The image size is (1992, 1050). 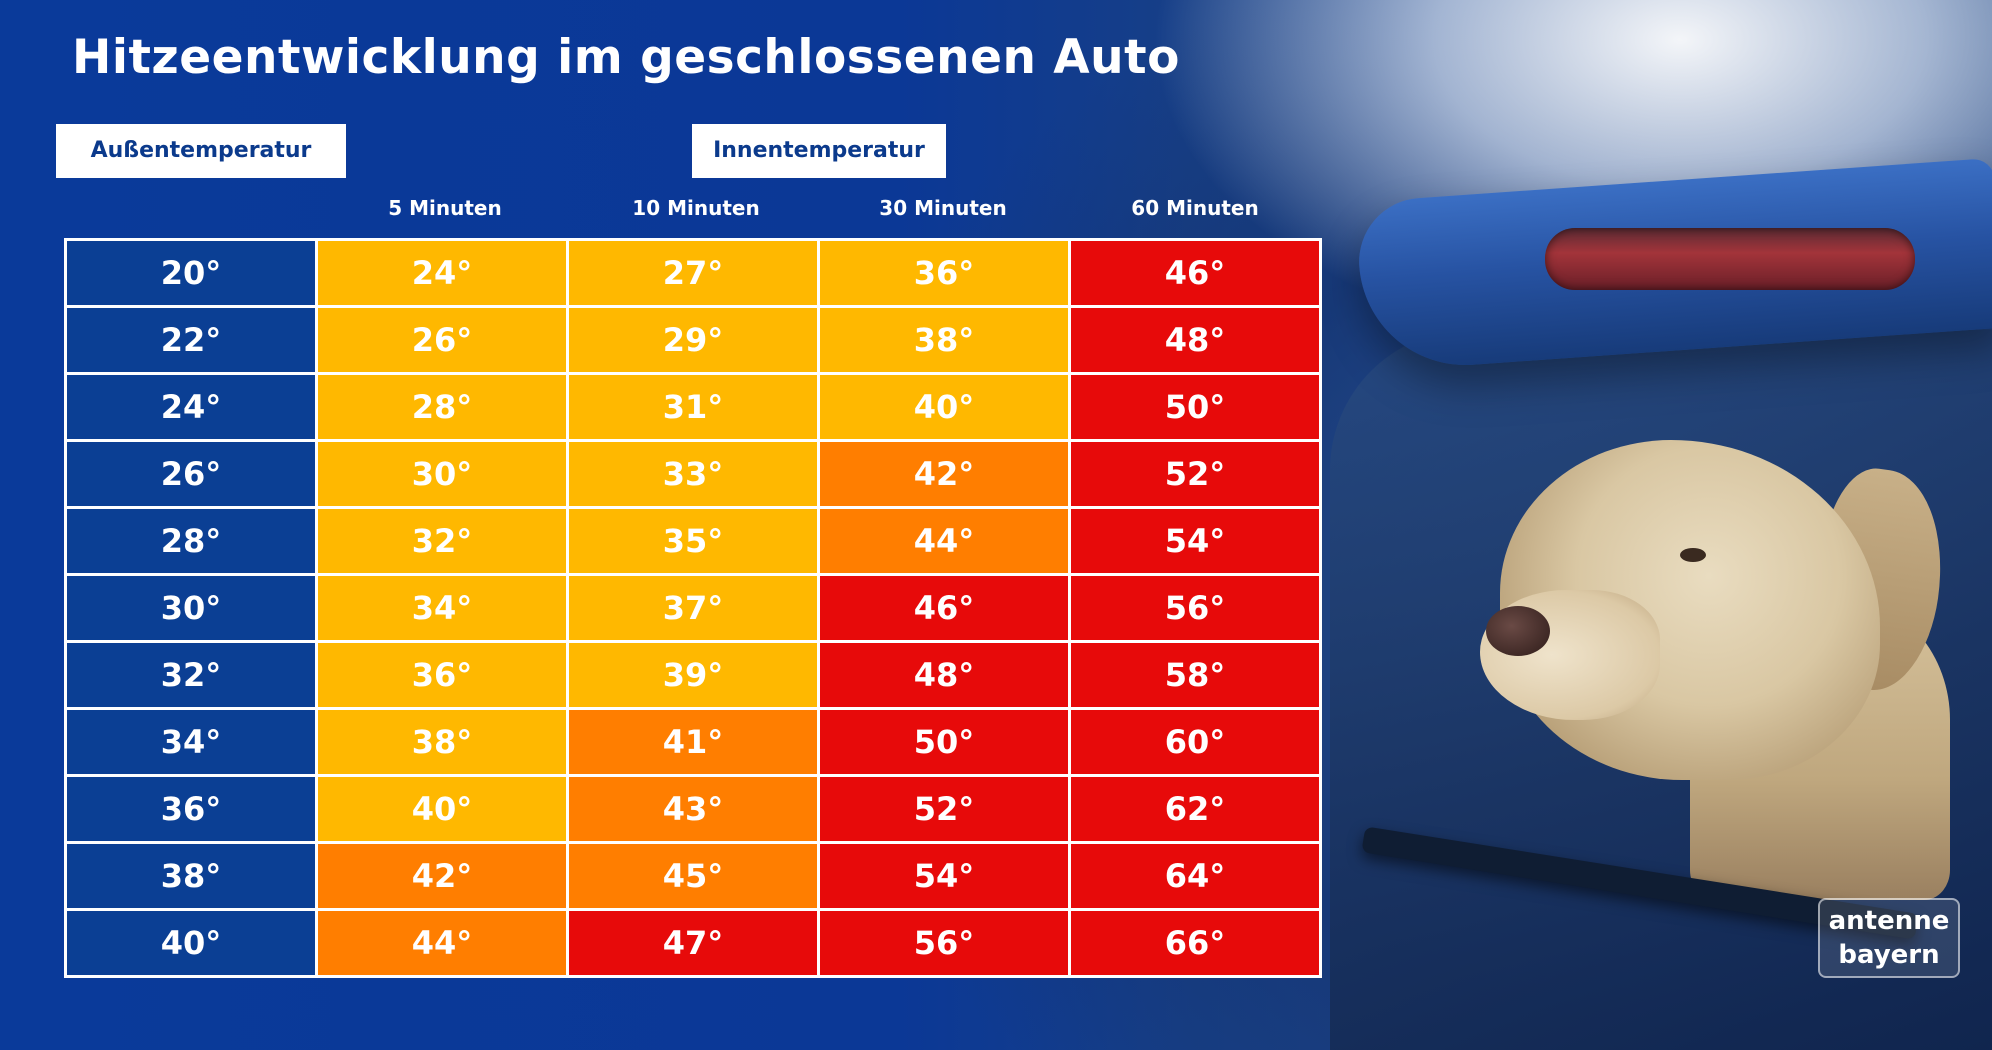 I want to click on inside-temp-cell: 64°, so click(x=1195, y=876).